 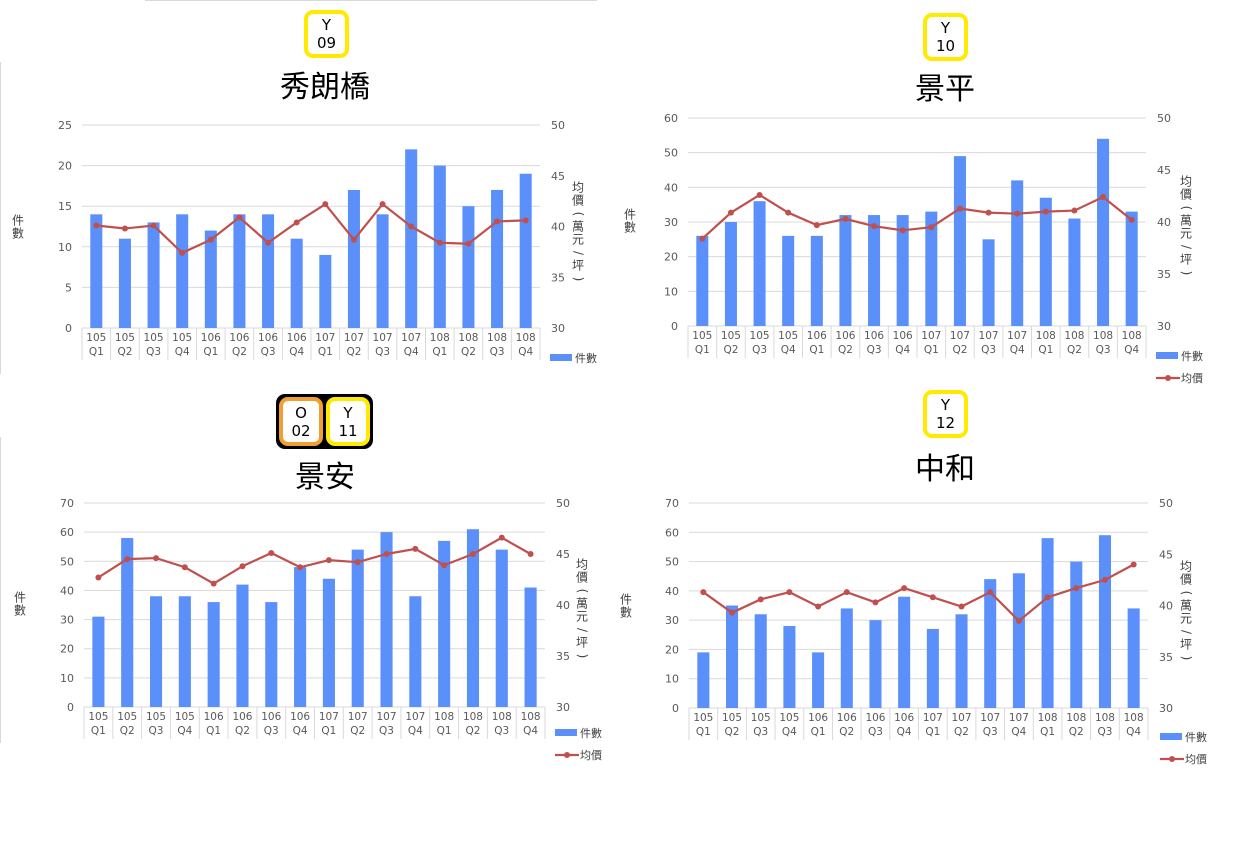 What do you see at coordinates (326, 25) in the screenshot?
I see `badge-letter: Y` at bounding box center [326, 25].